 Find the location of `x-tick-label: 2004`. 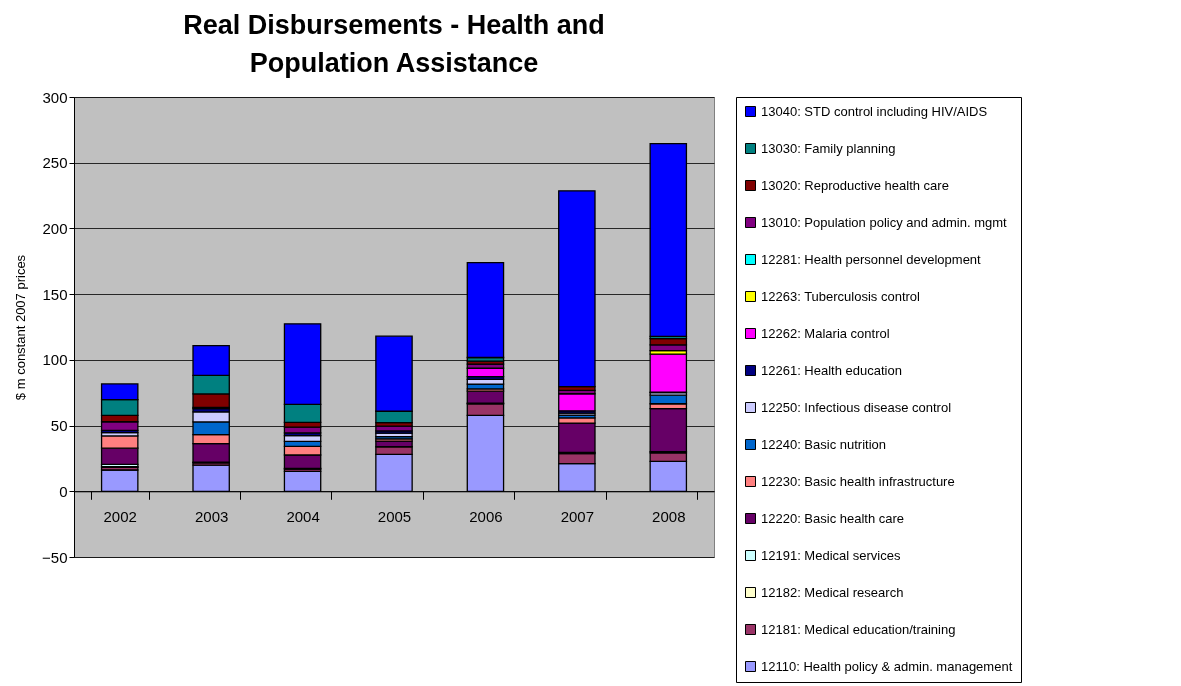

x-tick-label: 2004 is located at coordinates (303, 516).